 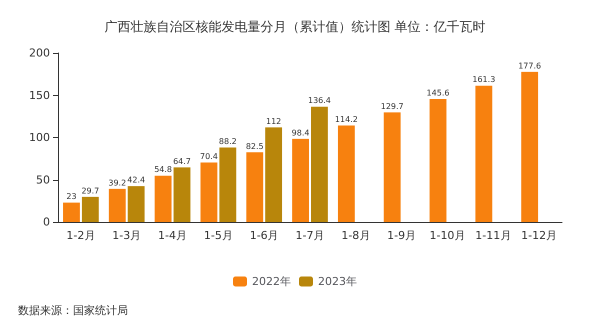 What do you see at coordinates (255, 146) in the screenshot?
I see `data-label: 82.5` at bounding box center [255, 146].